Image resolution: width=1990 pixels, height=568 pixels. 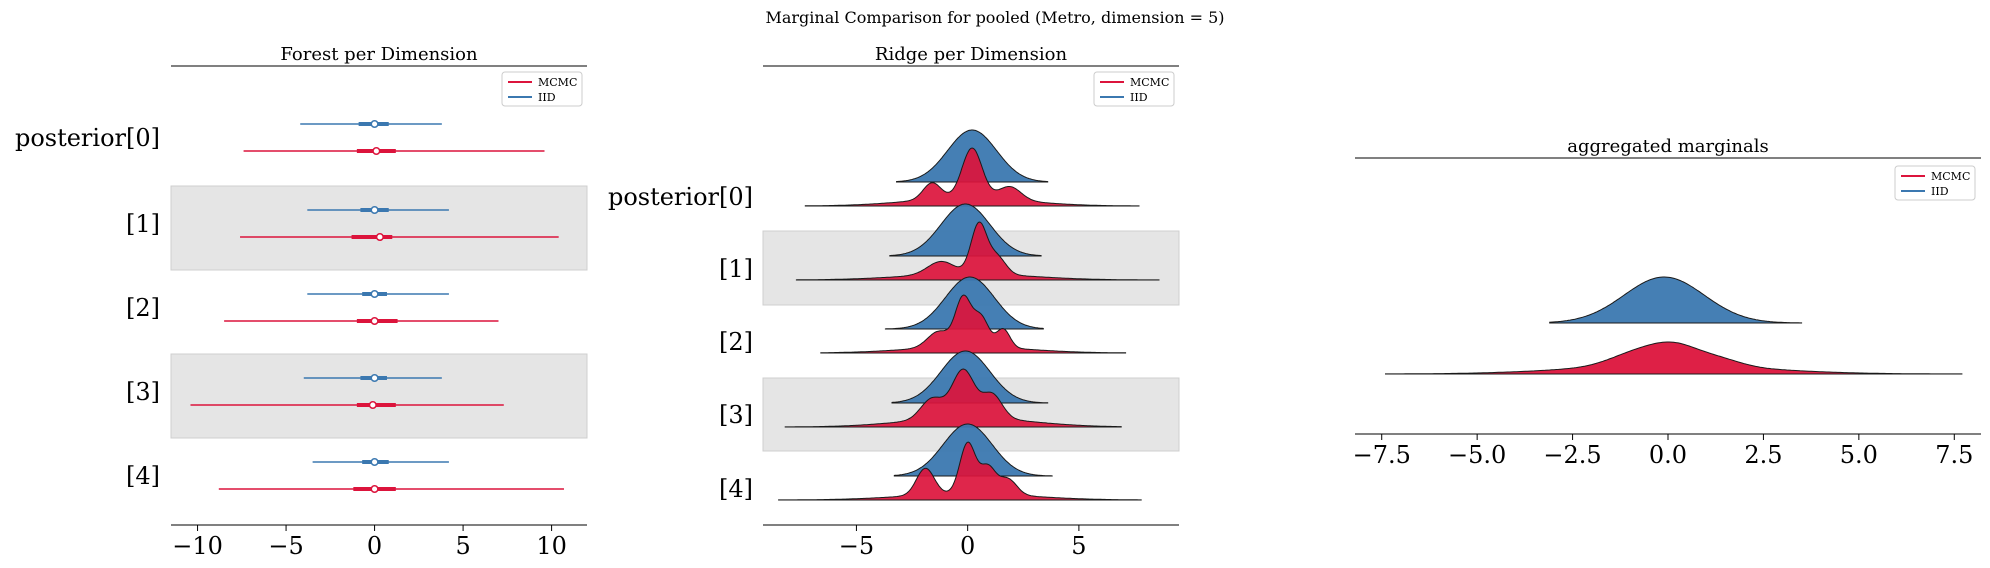 What do you see at coordinates (462, 546) in the screenshot?
I see `forest-x-tick-label: 5` at bounding box center [462, 546].